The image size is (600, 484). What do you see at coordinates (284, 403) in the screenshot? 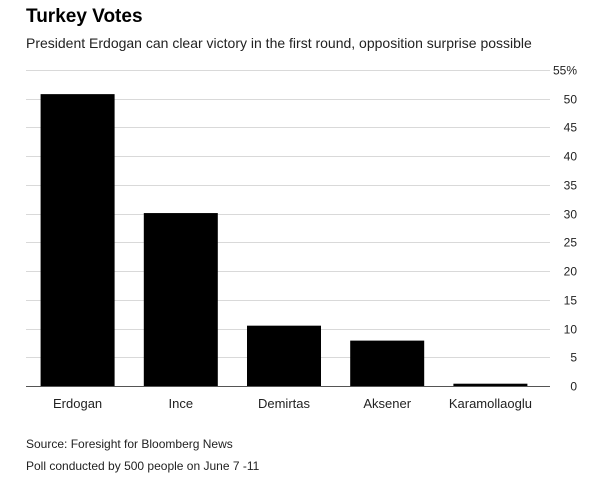
I see `x-tick-label: Demirtas` at bounding box center [284, 403].